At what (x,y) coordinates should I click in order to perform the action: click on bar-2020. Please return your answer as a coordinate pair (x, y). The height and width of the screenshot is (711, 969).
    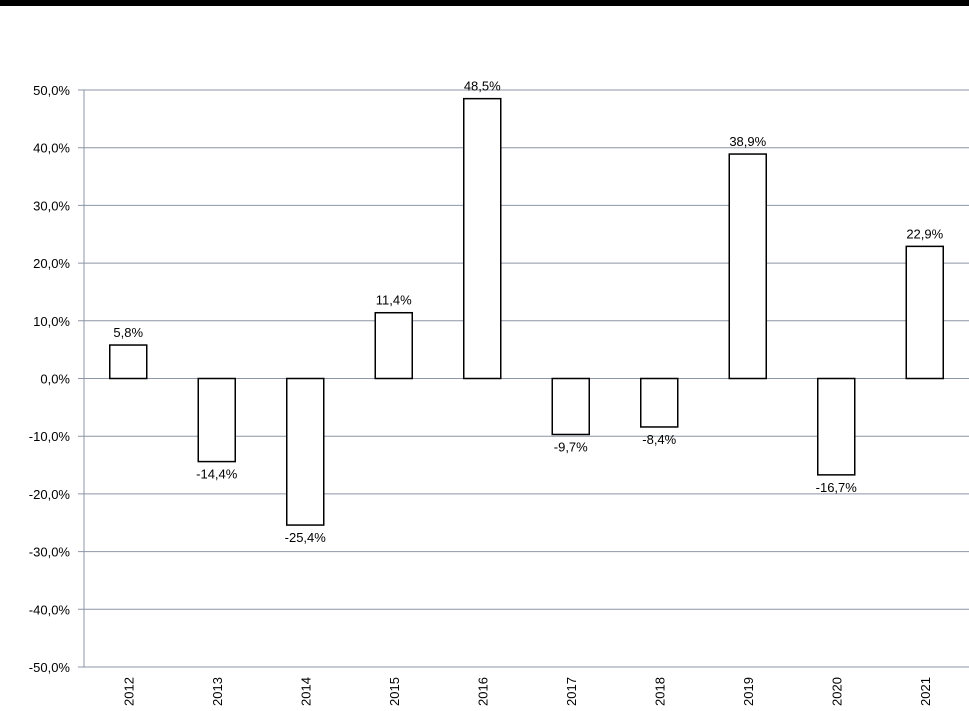
    Looking at the image, I should click on (836, 426).